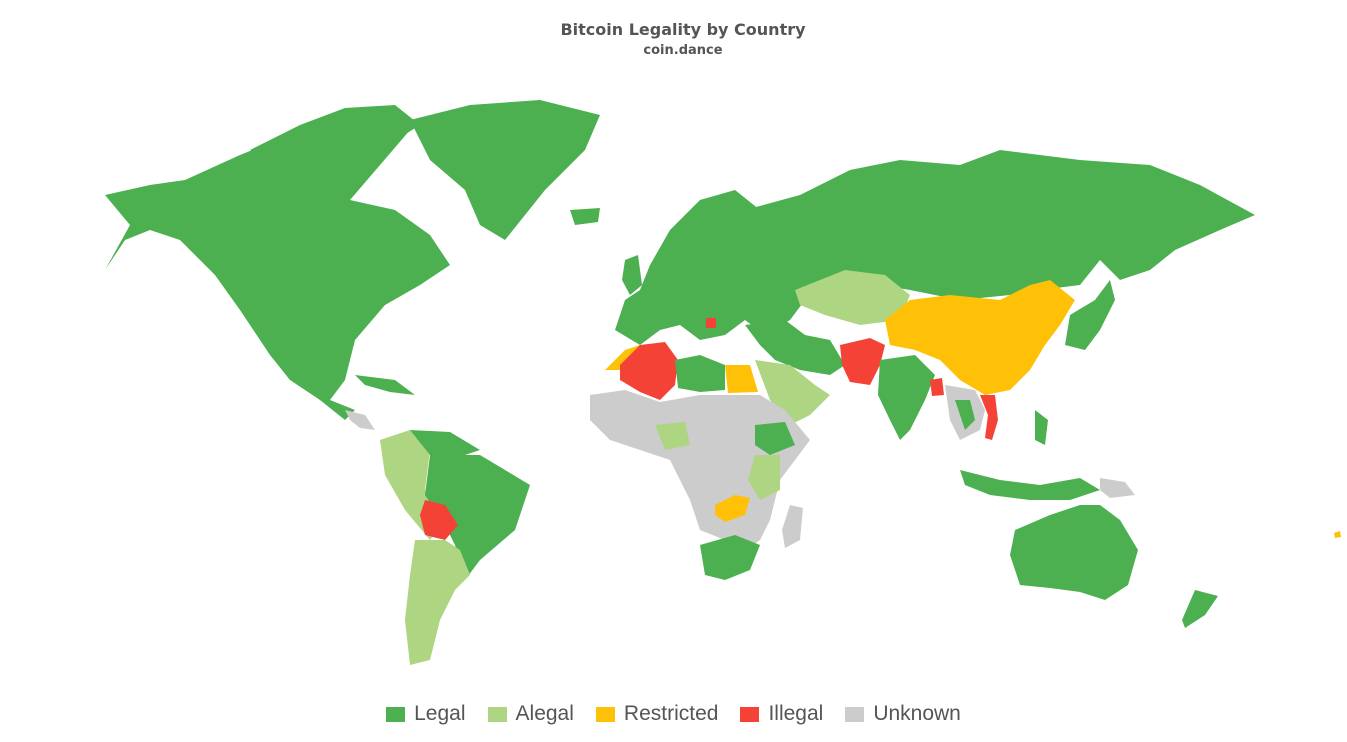  Describe the element at coordinates (775, 438) in the screenshot. I see `region-ethiopia` at that location.